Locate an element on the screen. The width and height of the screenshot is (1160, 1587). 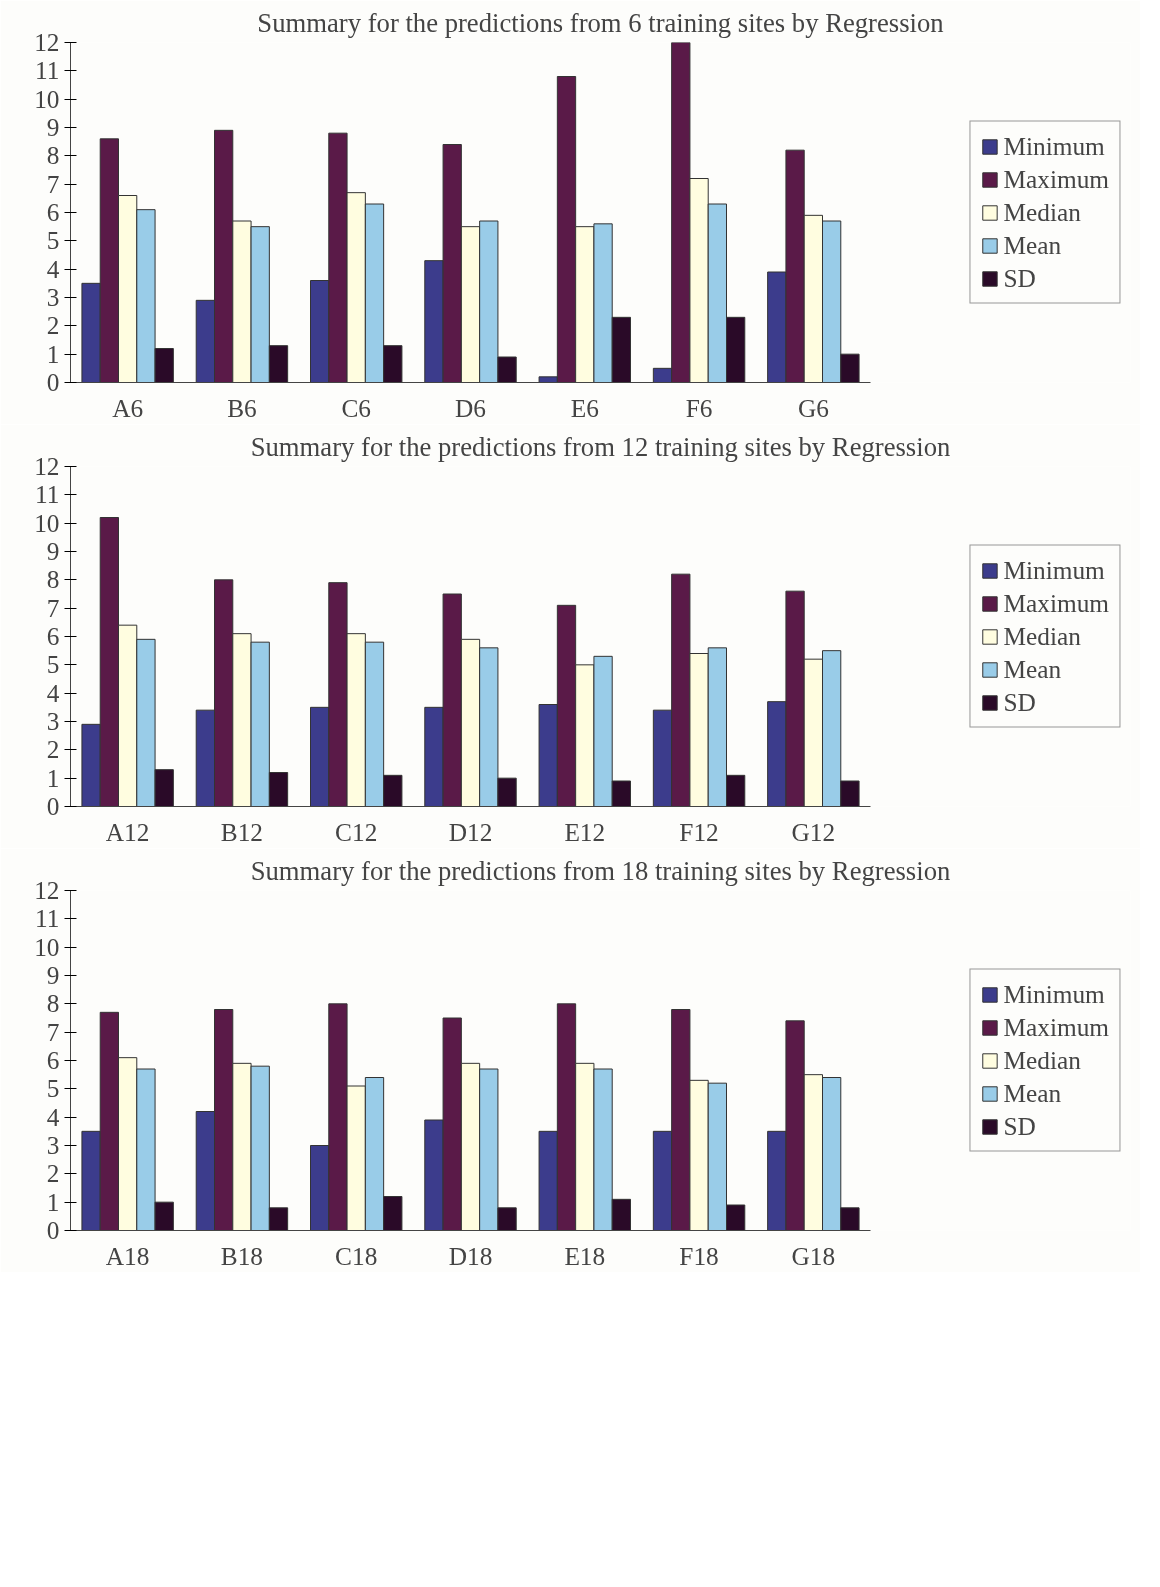
chart-title: Summary for the predictions from 6 training sites by Regression is located at coordinates (600, 22).